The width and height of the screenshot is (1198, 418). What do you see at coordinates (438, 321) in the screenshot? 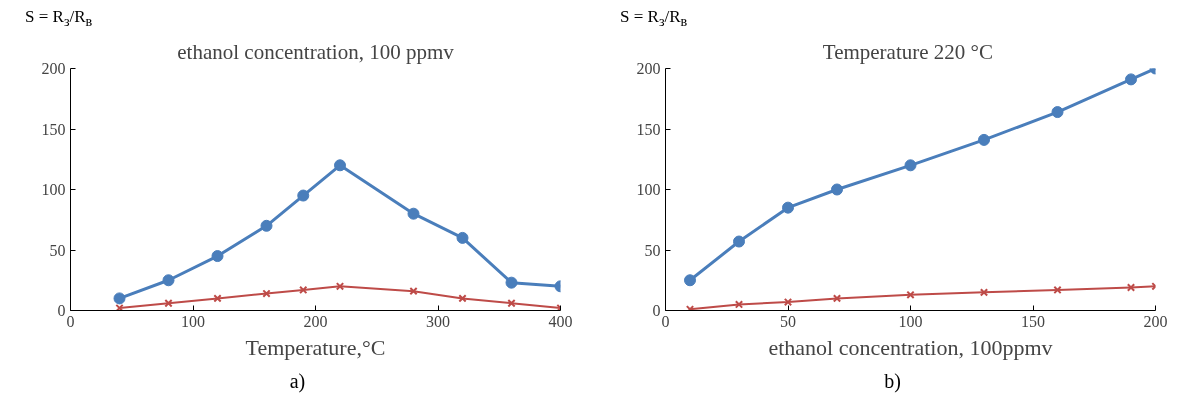
I see `x-tick-label: 300` at bounding box center [438, 321].